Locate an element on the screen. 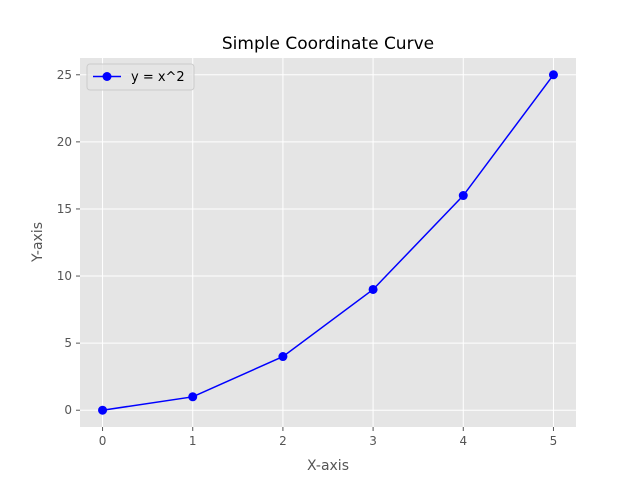 Image resolution: width=640 pixels, height=484 pixels. chart-title: Simple Coordinate Curve is located at coordinates (328, 44).